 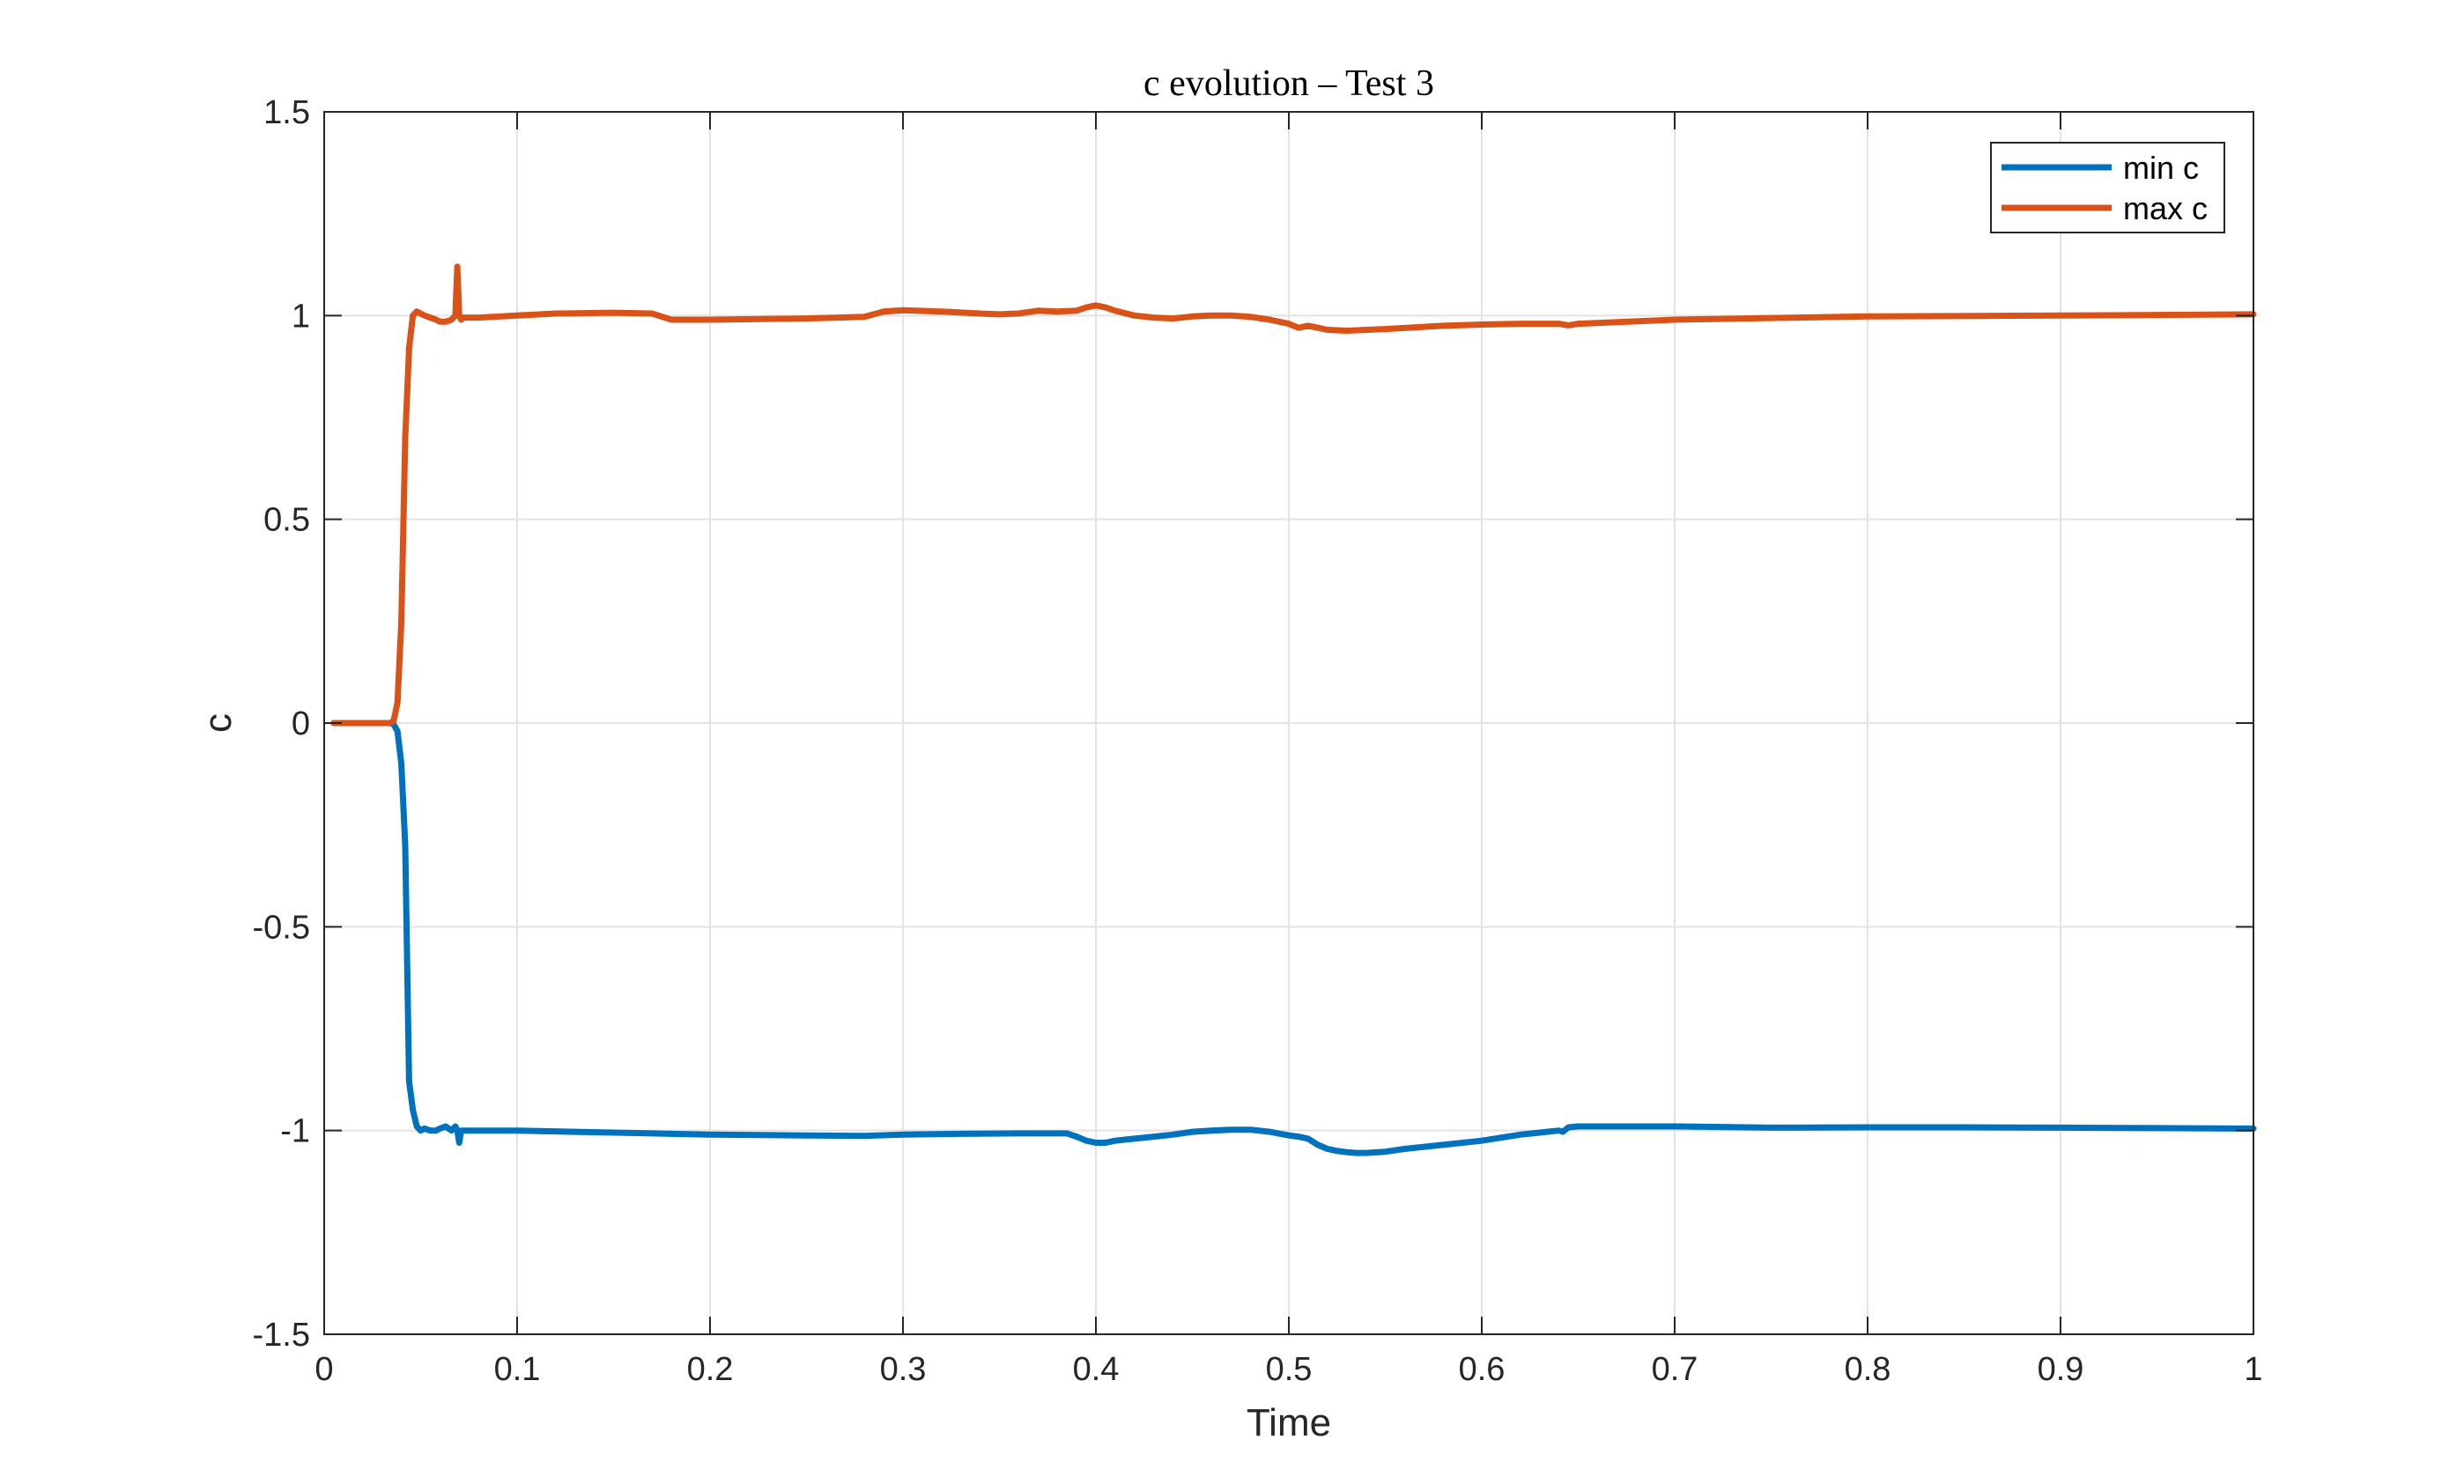 What do you see at coordinates (2061, 1369) in the screenshot?
I see `x-tick-label: 0.9` at bounding box center [2061, 1369].